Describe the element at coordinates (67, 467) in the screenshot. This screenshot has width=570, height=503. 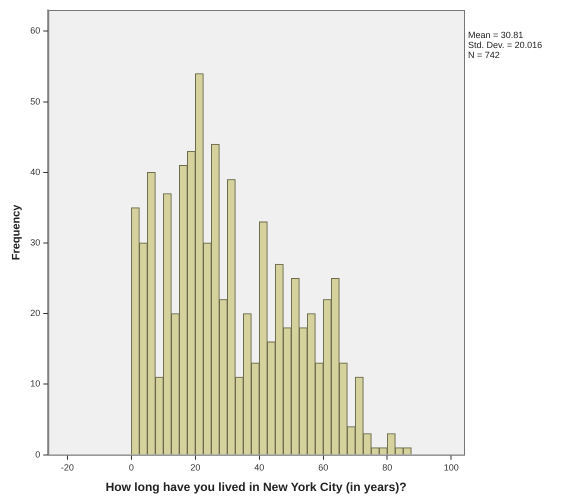
I see `x-tick-label: -20` at that location.